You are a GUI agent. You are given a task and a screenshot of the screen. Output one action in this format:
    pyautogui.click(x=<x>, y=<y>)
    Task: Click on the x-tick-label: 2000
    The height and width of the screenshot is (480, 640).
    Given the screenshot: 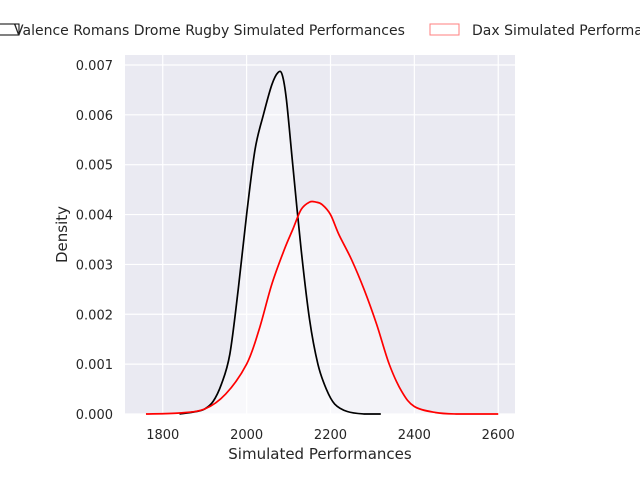 What is the action you would take?
    pyautogui.click(x=246, y=435)
    